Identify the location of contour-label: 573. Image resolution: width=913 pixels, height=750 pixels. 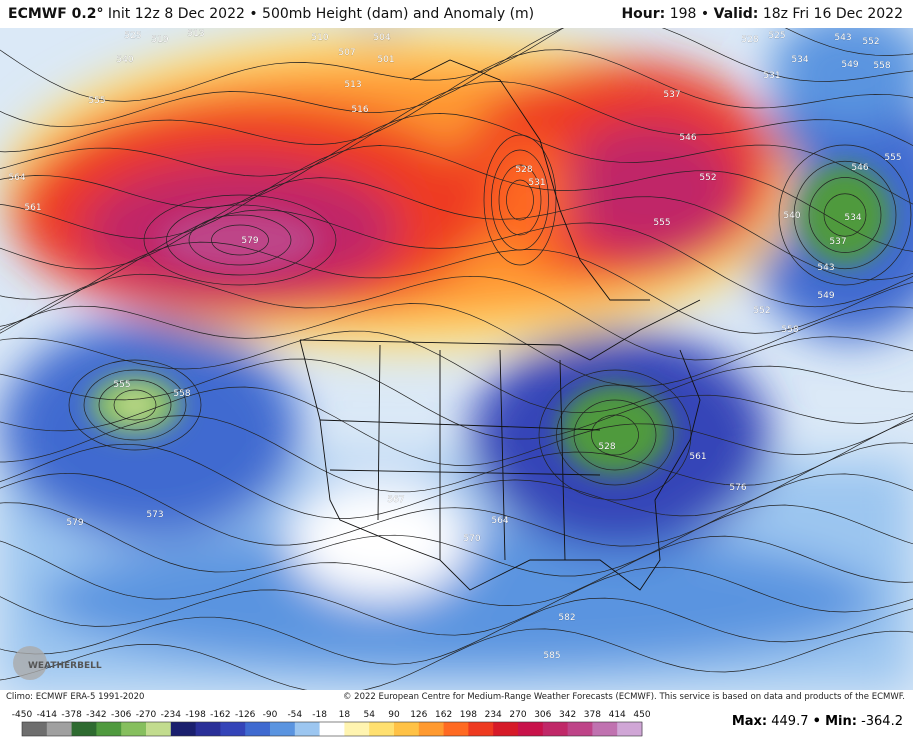
(154, 515).